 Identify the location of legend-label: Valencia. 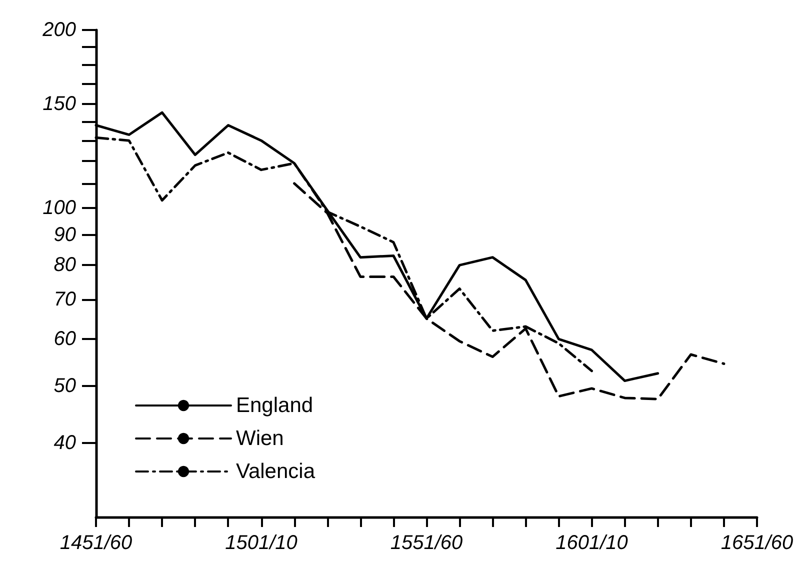
(276, 471).